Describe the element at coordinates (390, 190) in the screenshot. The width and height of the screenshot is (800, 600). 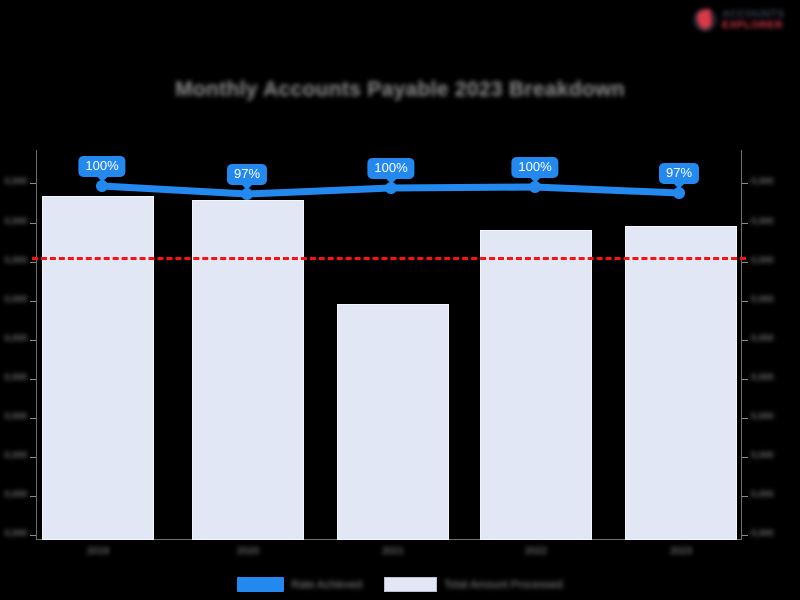
I see `line-series` at that location.